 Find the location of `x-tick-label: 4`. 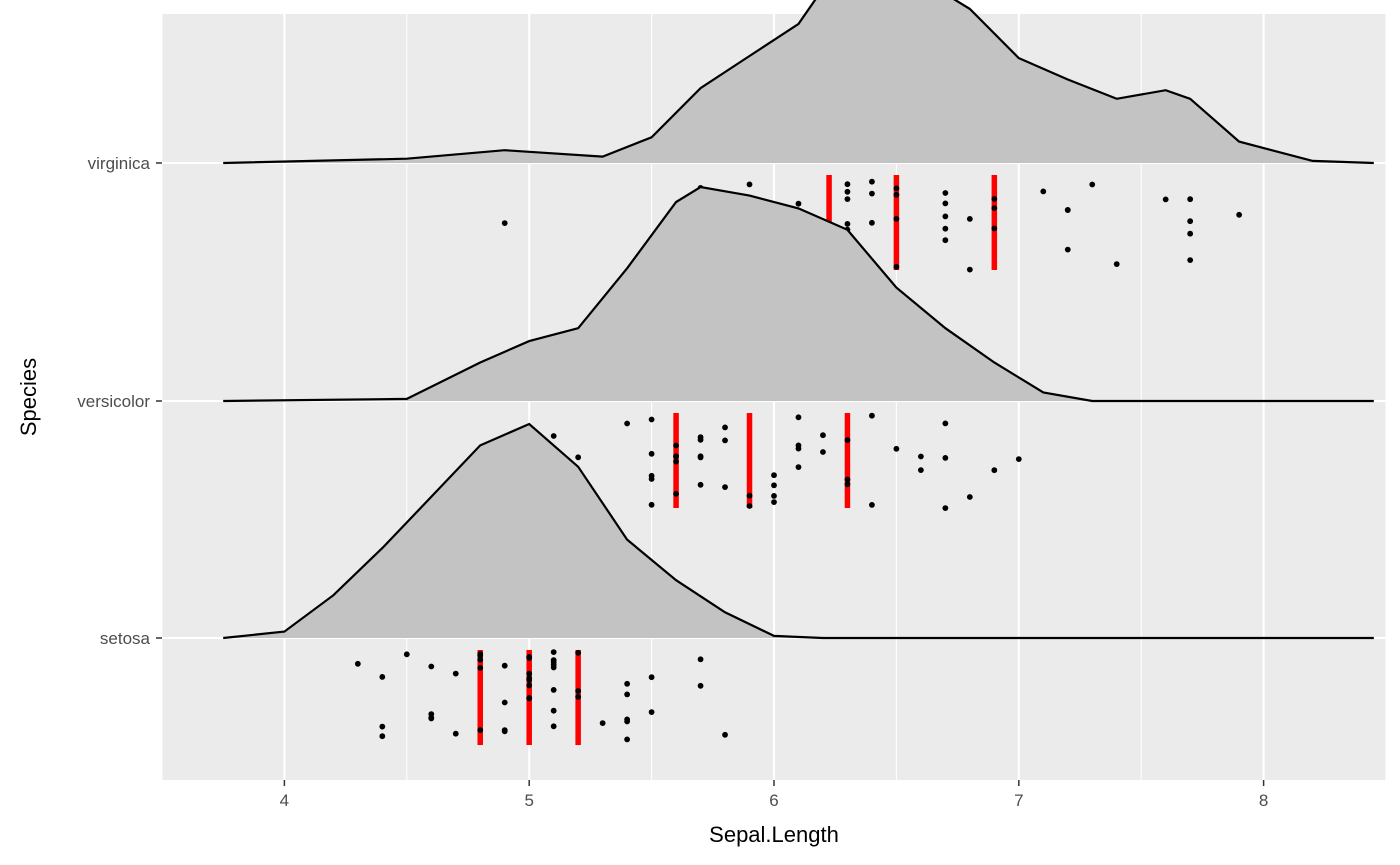

x-tick-label: 4 is located at coordinates (284, 800).